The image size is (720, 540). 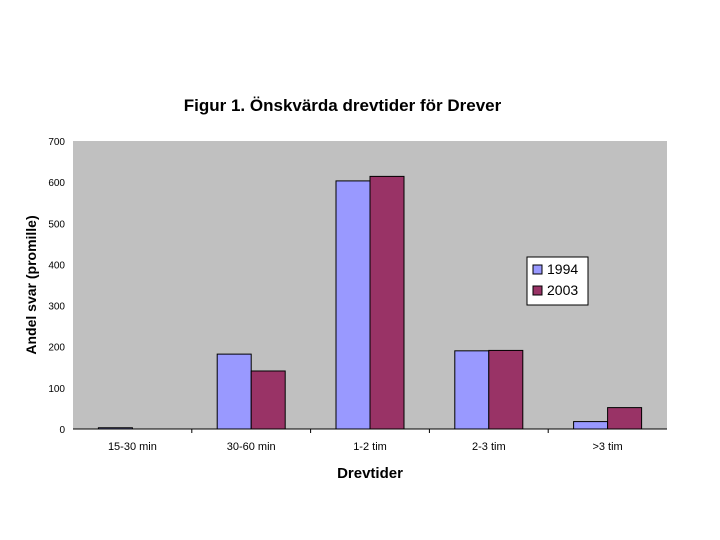 What do you see at coordinates (342, 105) in the screenshot?
I see `chart-title: Figur 1. Önskvärda drevtider för Drever` at bounding box center [342, 105].